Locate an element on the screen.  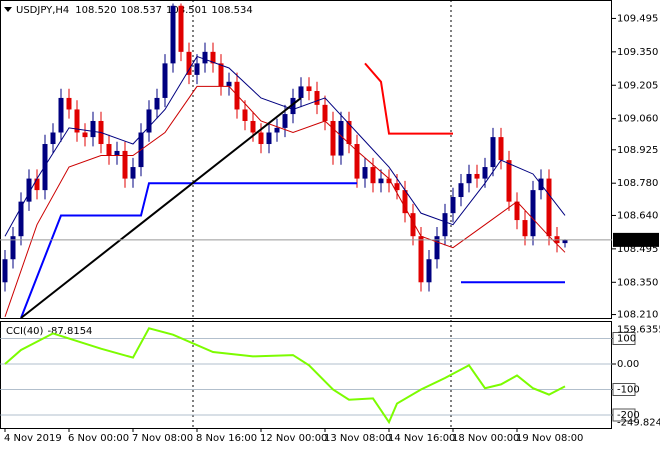
cci-label: CCI(40) -87.8154 is located at coordinates (49, 331).